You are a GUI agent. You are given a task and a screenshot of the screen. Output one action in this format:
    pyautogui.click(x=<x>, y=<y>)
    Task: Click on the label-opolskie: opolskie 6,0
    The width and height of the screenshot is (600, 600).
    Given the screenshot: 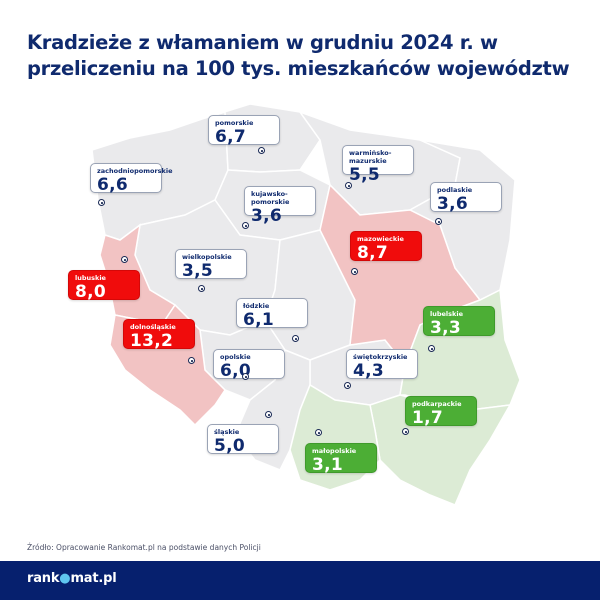 What is the action you would take?
    pyautogui.click(x=249, y=365)
    